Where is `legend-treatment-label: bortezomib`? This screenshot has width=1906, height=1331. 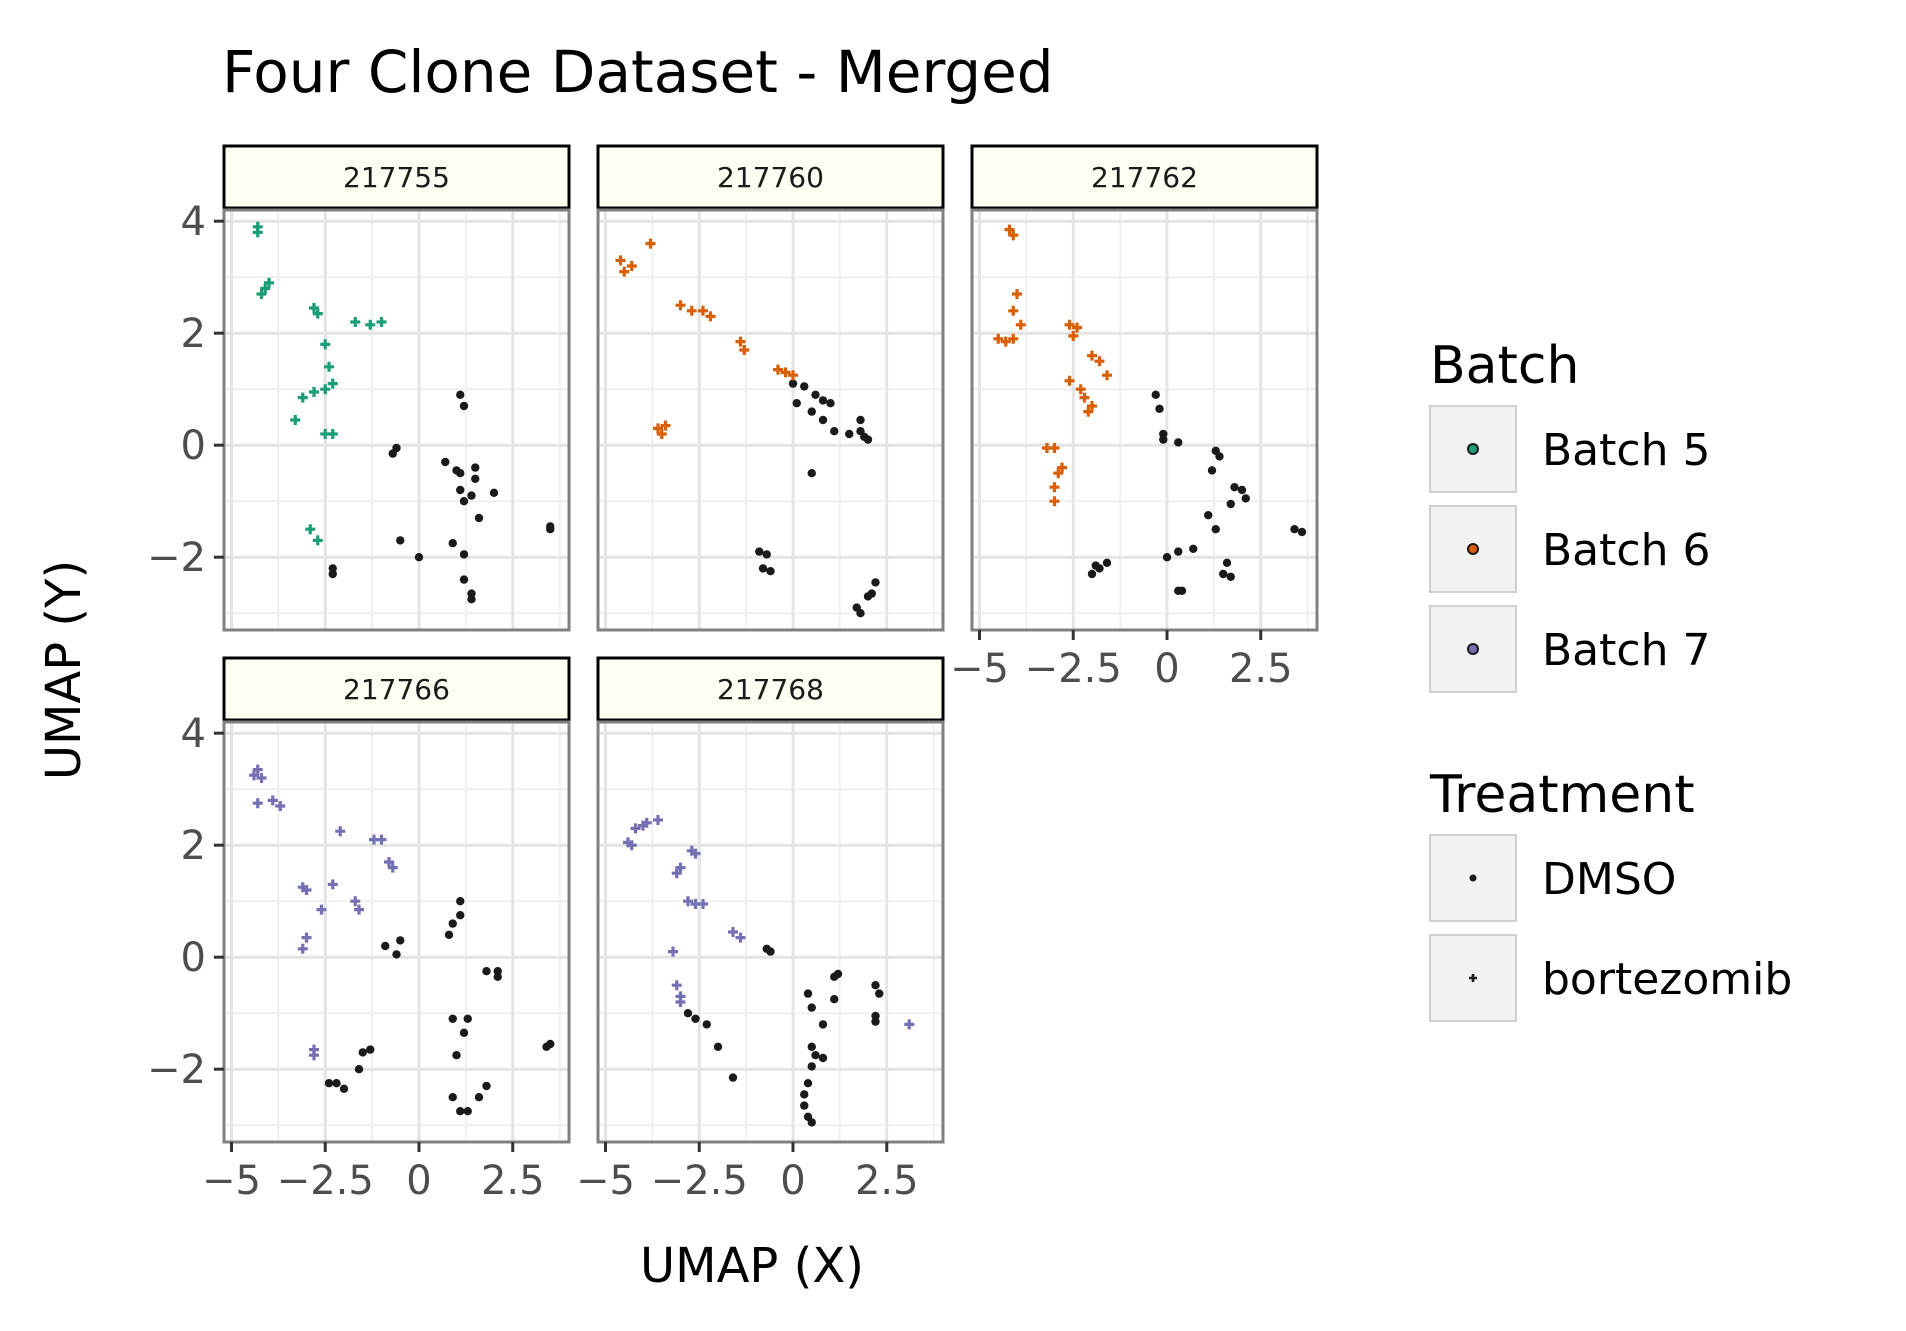
legend-treatment-label: bortezomib is located at coordinates (1667, 979).